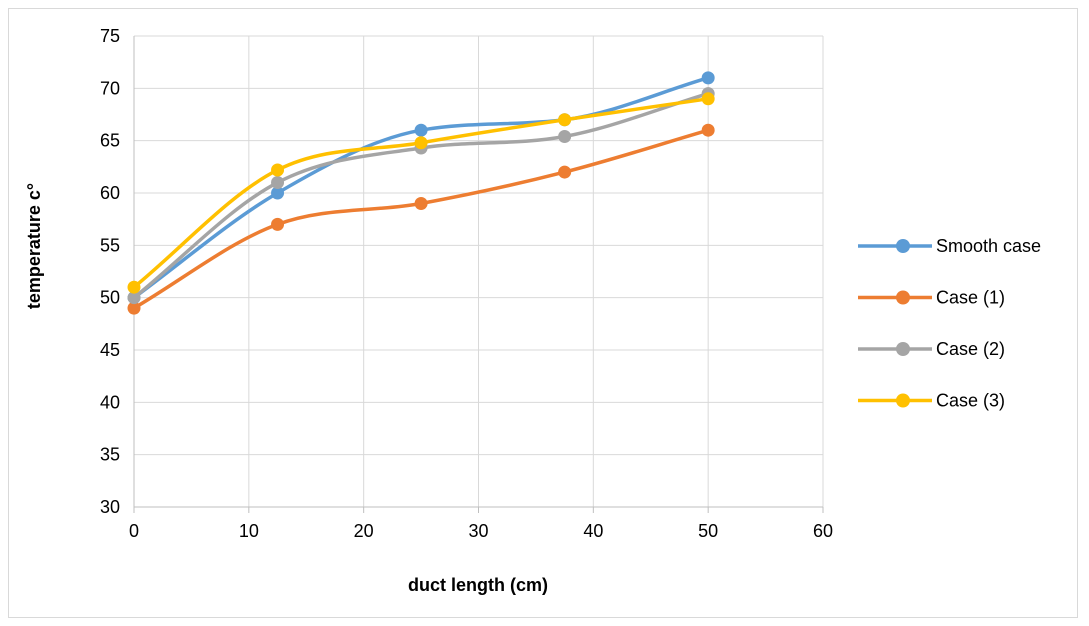 This screenshot has width=1089, height=626. What do you see at coordinates (110, 88) in the screenshot?
I see `y-tick-label: 70` at bounding box center [110, 88].